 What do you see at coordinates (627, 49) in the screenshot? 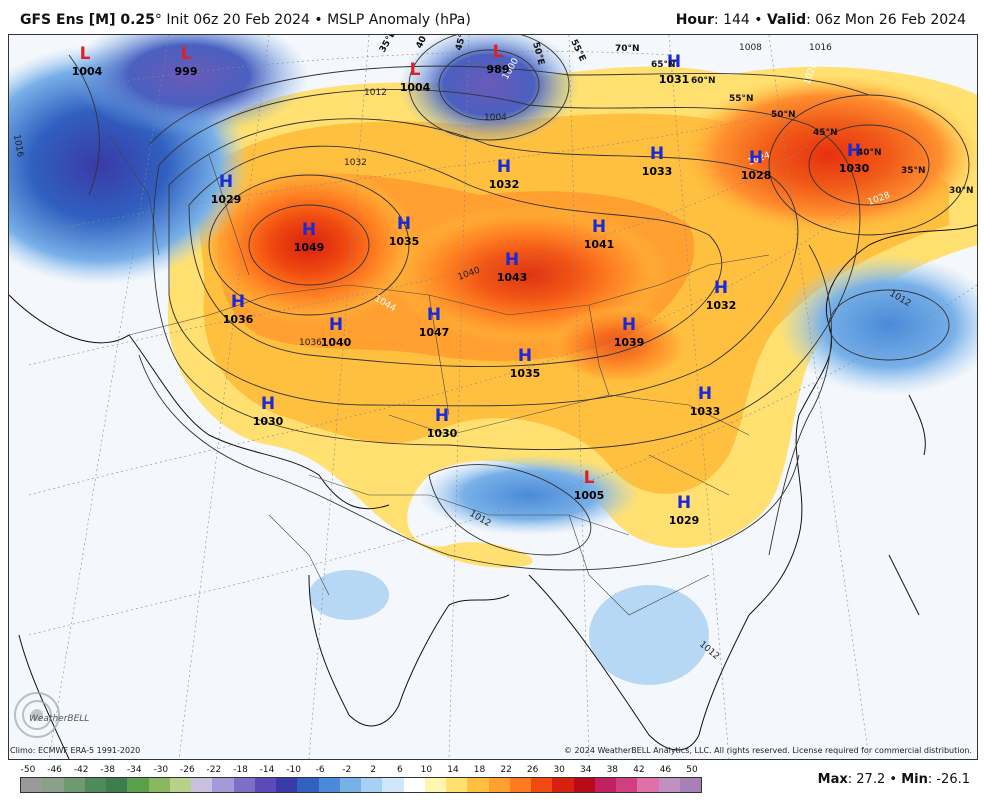
I see `lat-label: 70°N` at bounding box center [627, 49].